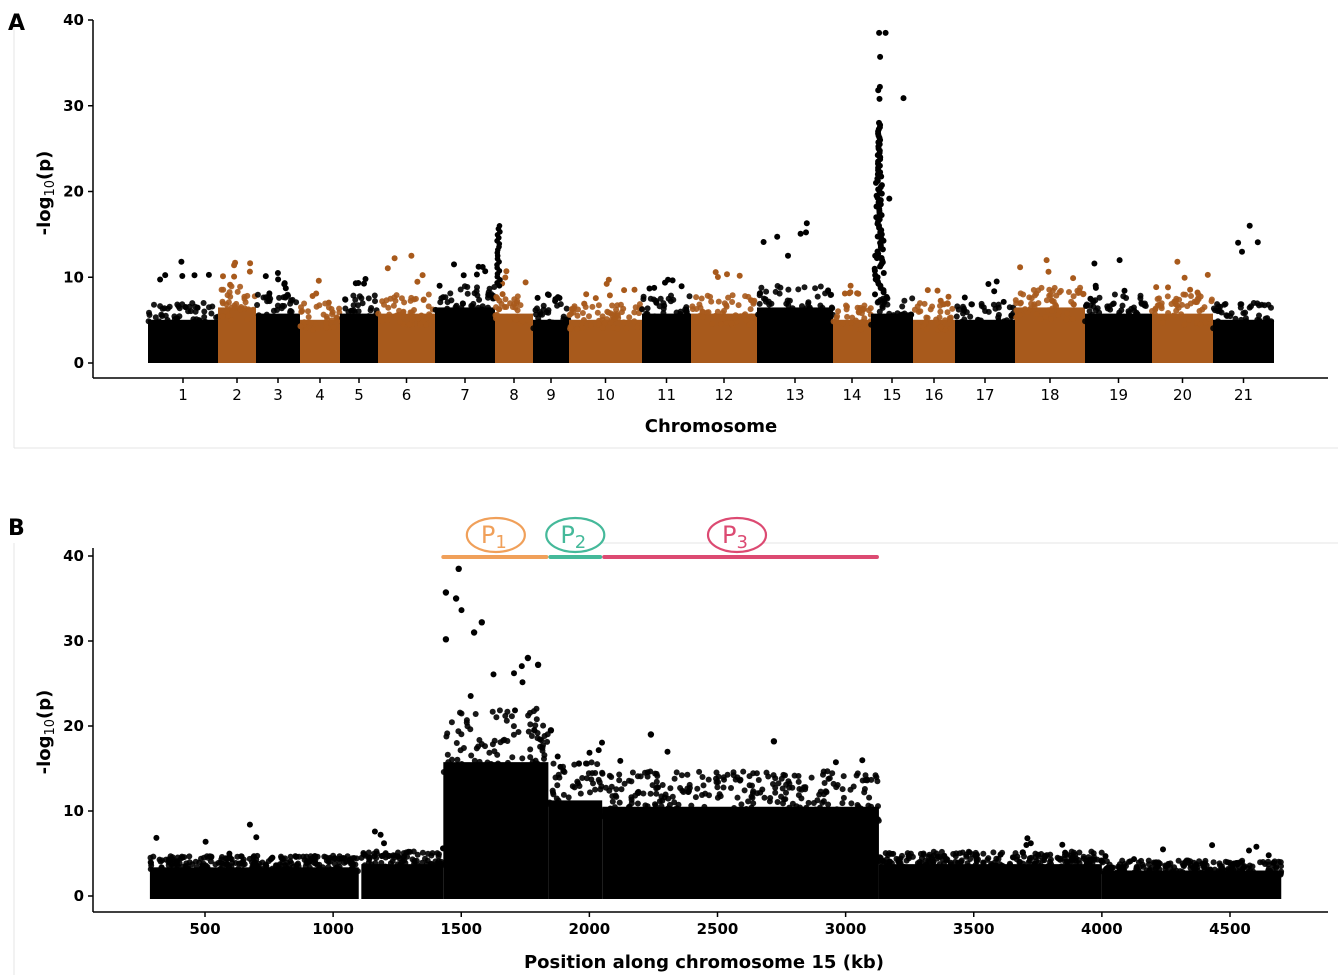 This screenshot has height=978, width=1340. What do you see at coordinates (1049, 310) in the screenshot?
I see `chromosome-18-points` at bounding box center [1049, 310].